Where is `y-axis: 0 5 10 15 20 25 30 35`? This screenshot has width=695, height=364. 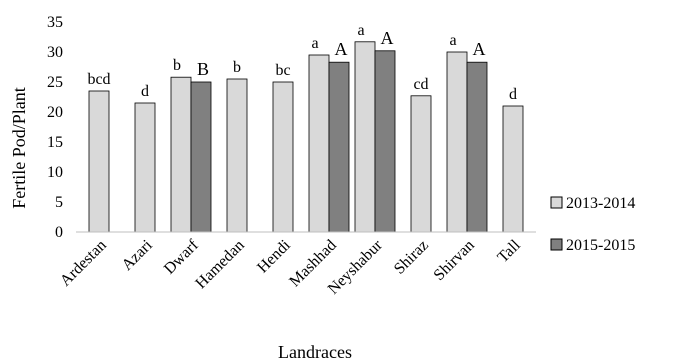 y-axis: 0 5 10 15 20 25 30 35 is located at coordinates (55, 127).